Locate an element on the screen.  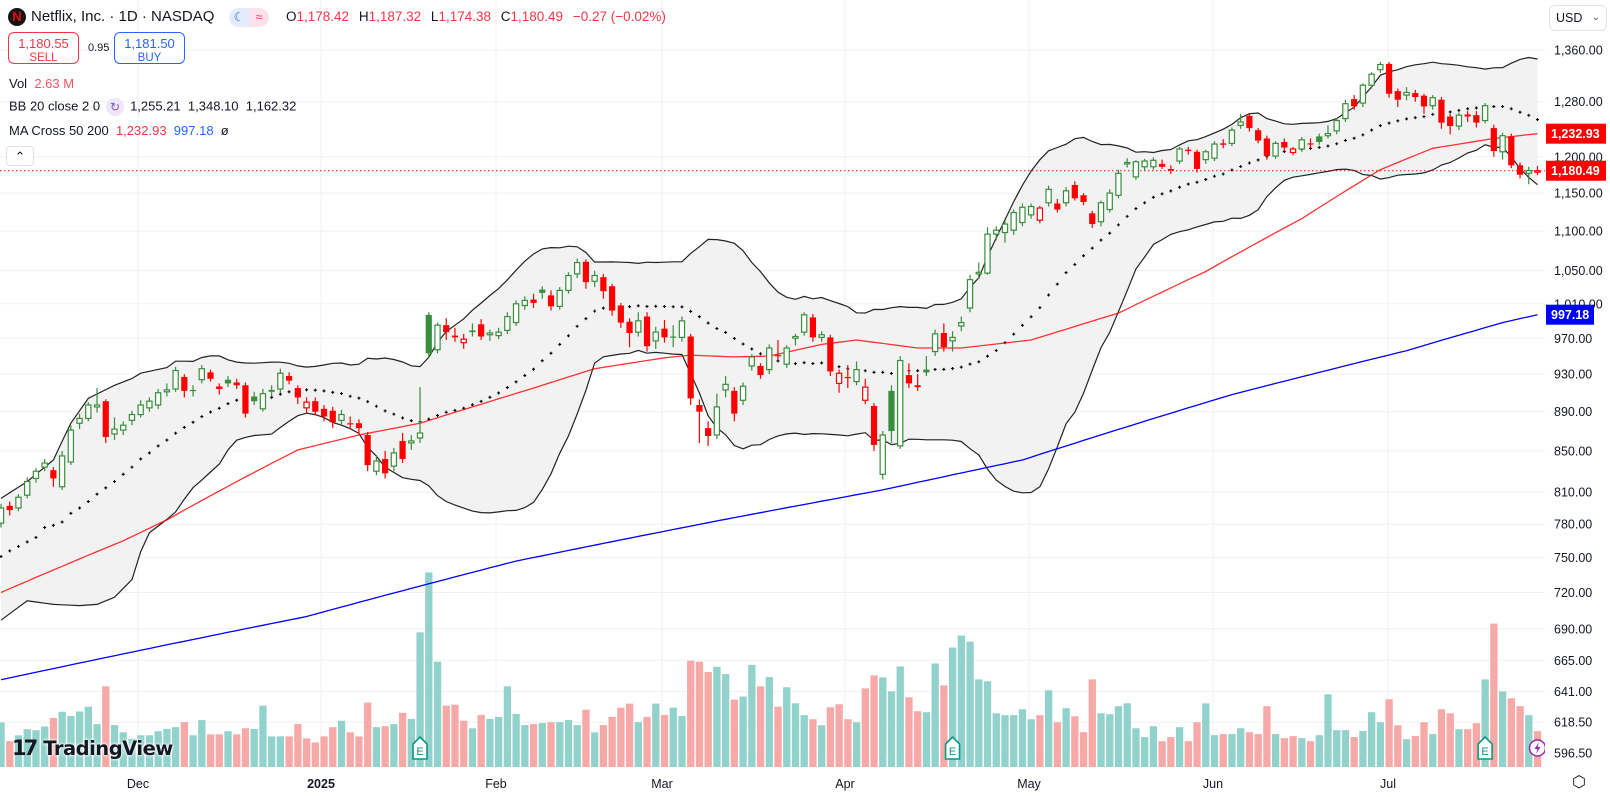
tradingview-logo: 17 TradingView is located at coordinates (92, 748).